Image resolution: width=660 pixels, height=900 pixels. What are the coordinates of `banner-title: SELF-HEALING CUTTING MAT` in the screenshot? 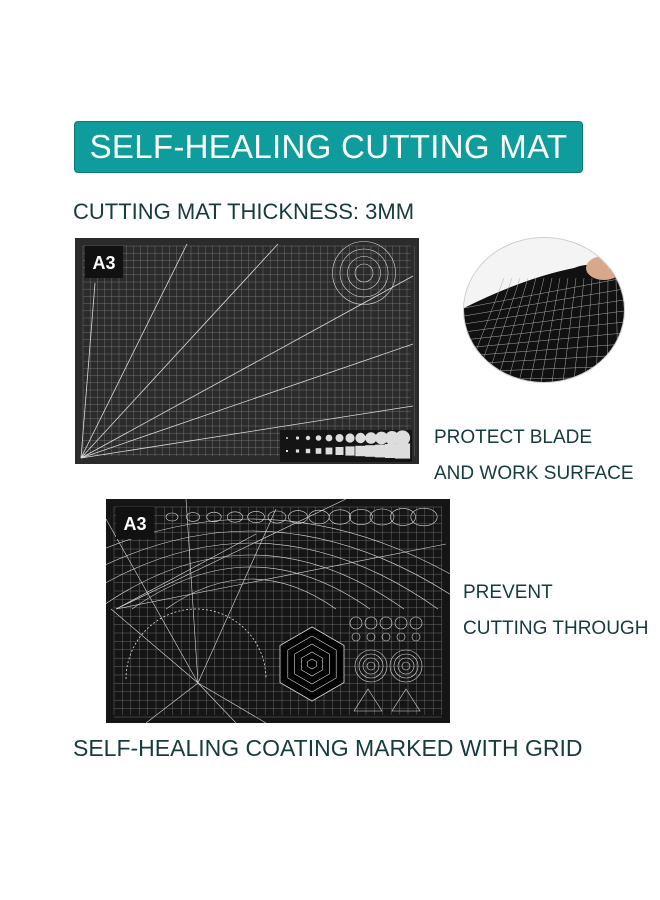 It's located at (328, 146).